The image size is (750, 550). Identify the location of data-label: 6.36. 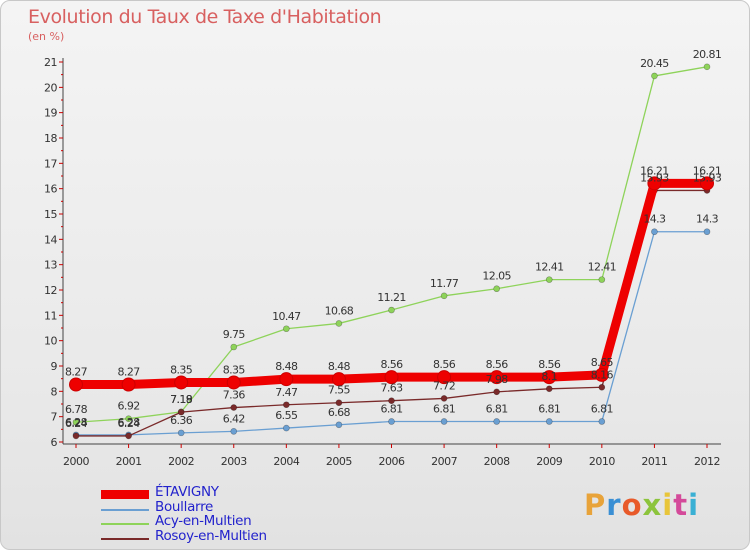
(181, 420).